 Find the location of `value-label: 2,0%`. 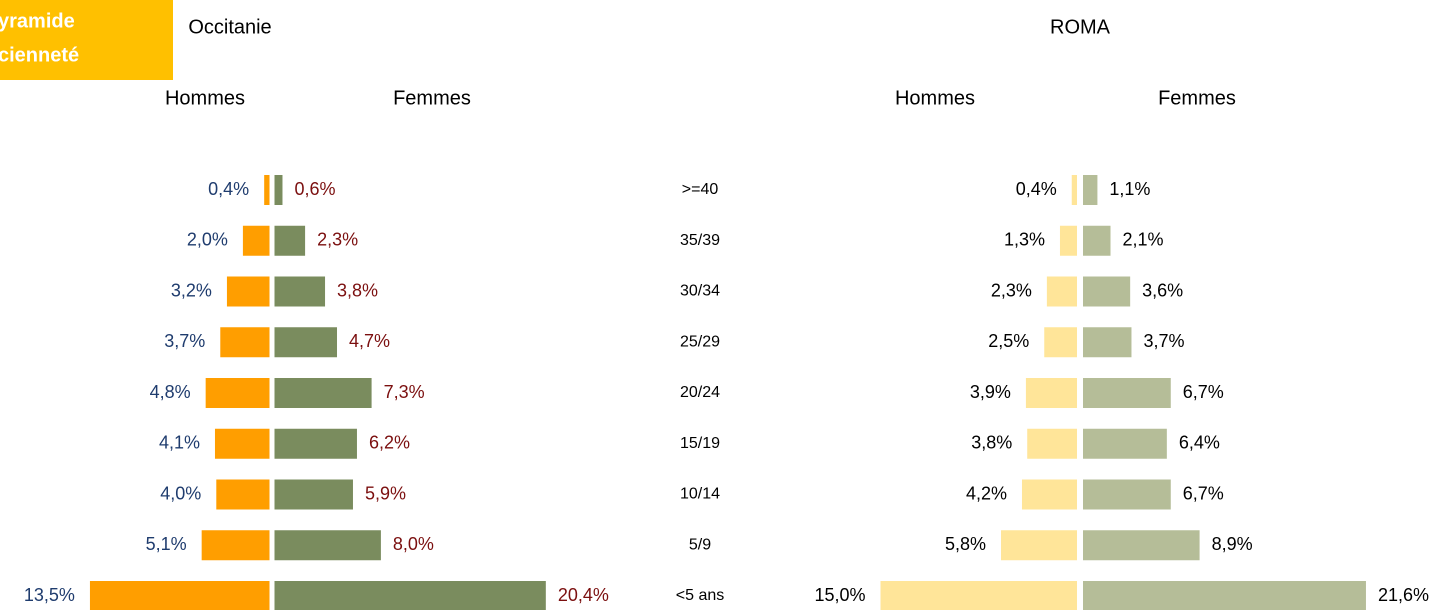

value-label: 2,0% is located at coordinates (207, 240).